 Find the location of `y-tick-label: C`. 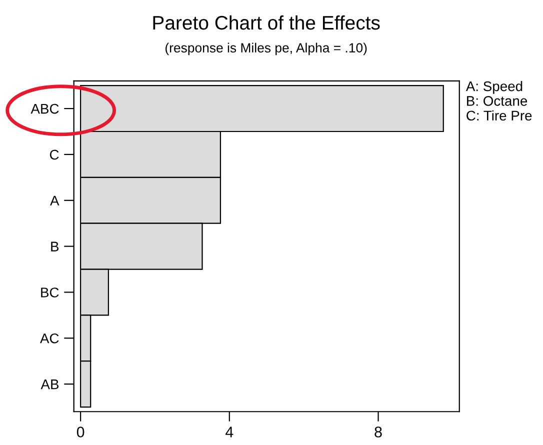

y-tick-label: C is located at coordinates (54, 155).